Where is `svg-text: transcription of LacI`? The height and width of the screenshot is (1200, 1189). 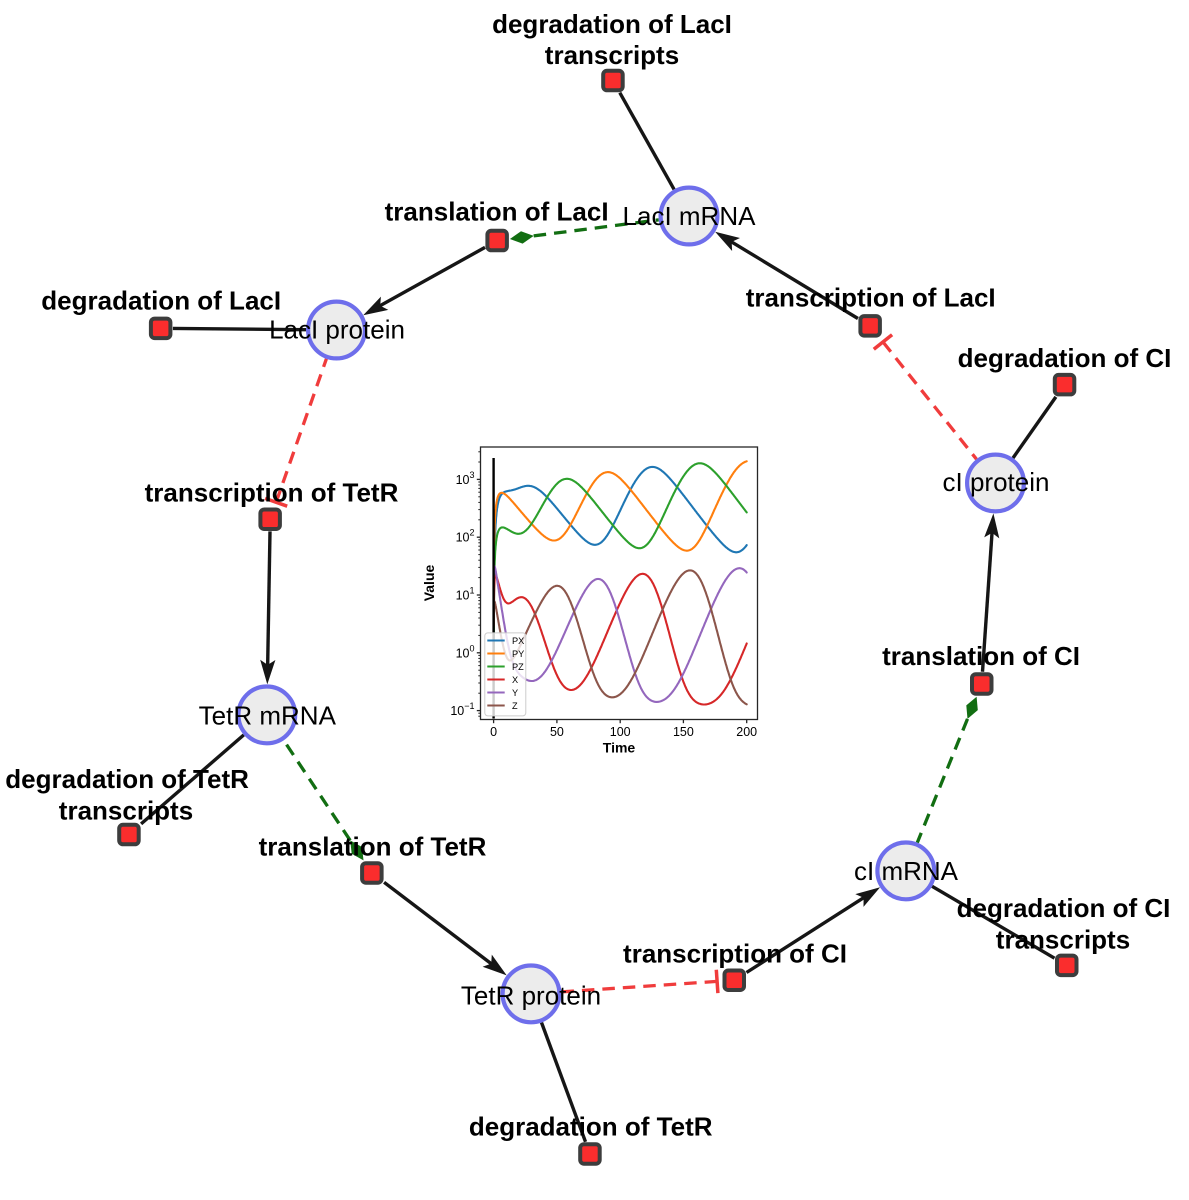 svg-text: transcription of LacI is located at coordinates (871, 298).